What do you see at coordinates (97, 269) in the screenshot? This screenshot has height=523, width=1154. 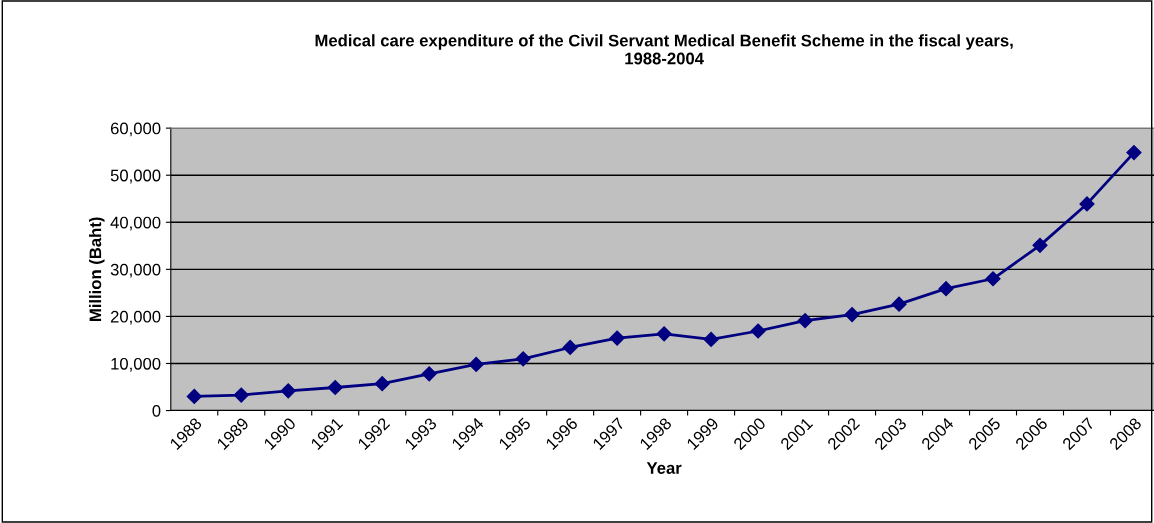 I see `y-axis-title: Million (Baht)` at bounding box center [97, 269].